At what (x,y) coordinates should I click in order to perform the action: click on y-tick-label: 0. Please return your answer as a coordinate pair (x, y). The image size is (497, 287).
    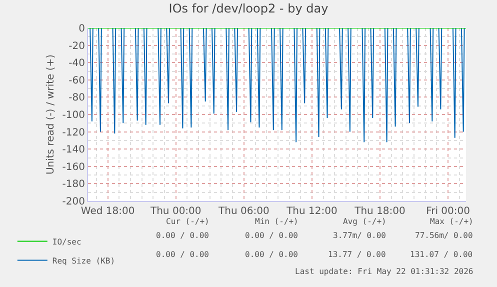
    Looking at the image, I should click on (81, 29).